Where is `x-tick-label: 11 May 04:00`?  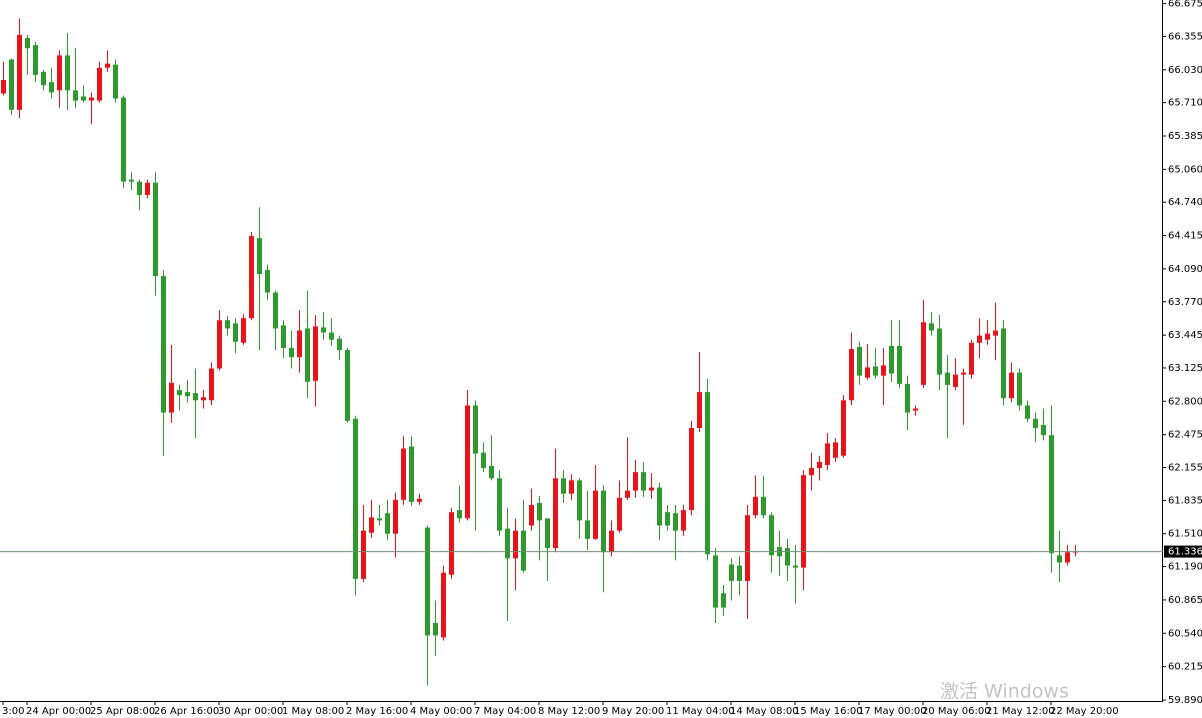
x-tick-label: 11 May 04:00 is located at coordinates (700, 711).